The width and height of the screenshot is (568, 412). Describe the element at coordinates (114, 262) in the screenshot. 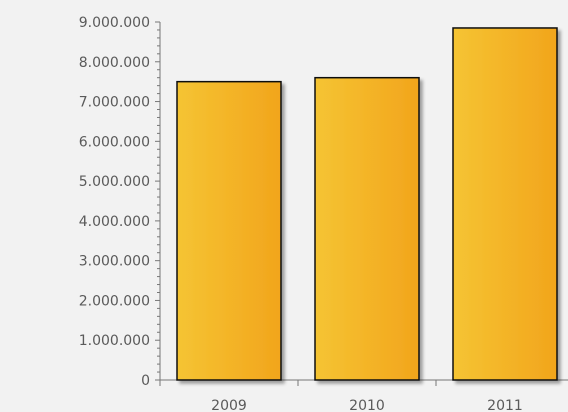

I see `y-tick-label: 3.000.000` at that location.